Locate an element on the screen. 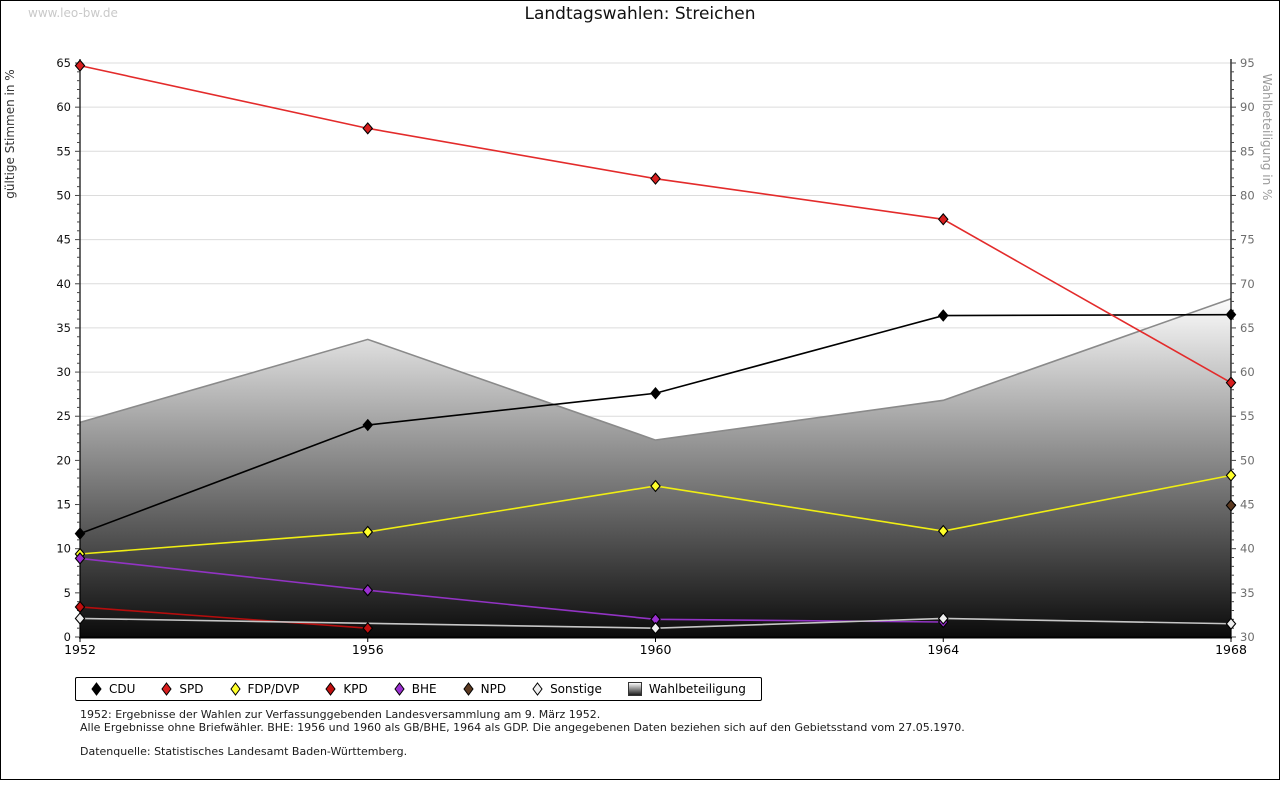 This screenshot has height=791, width=1280. svg-text: 5 is located at coordinates (67, 593).